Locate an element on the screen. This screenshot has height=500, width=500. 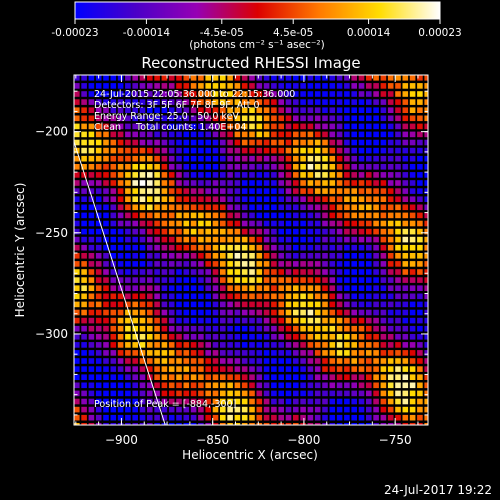
x-axis-label: Heliocentric X (arcsec) is located at coordinates (250, 455).